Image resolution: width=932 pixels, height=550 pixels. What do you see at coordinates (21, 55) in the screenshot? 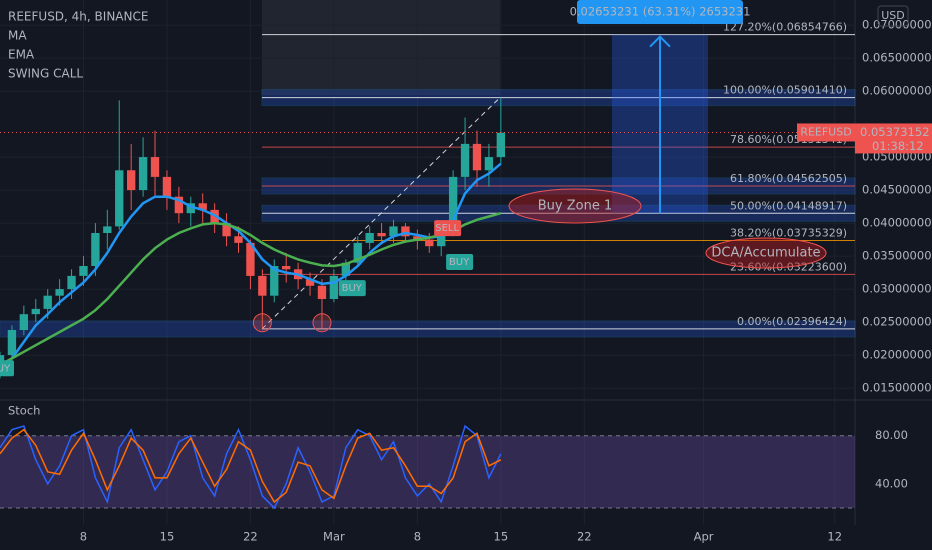
I see `legend-entry: EMA` at bounding box center [21, 55].